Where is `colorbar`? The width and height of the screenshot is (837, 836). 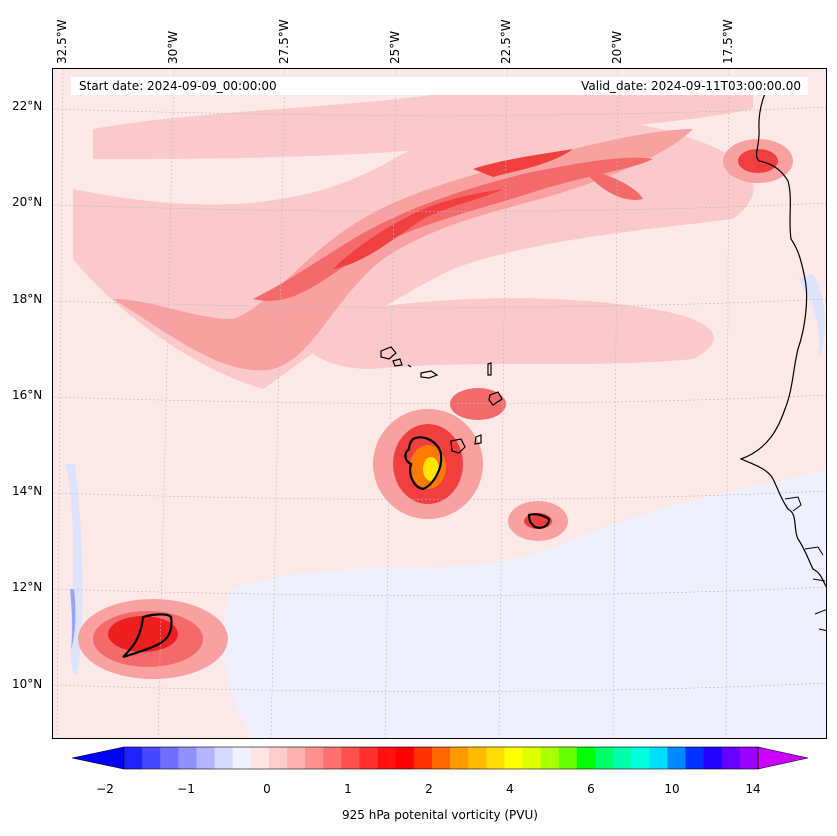
colorbar is located at coordinates (440, 758).